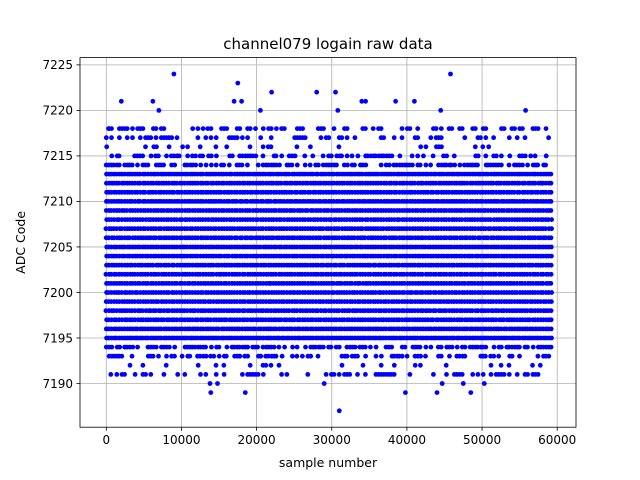 The height and width of the screenshot is (480, 640). I want to click on y-tick-label: 7195, so click(57, 338).